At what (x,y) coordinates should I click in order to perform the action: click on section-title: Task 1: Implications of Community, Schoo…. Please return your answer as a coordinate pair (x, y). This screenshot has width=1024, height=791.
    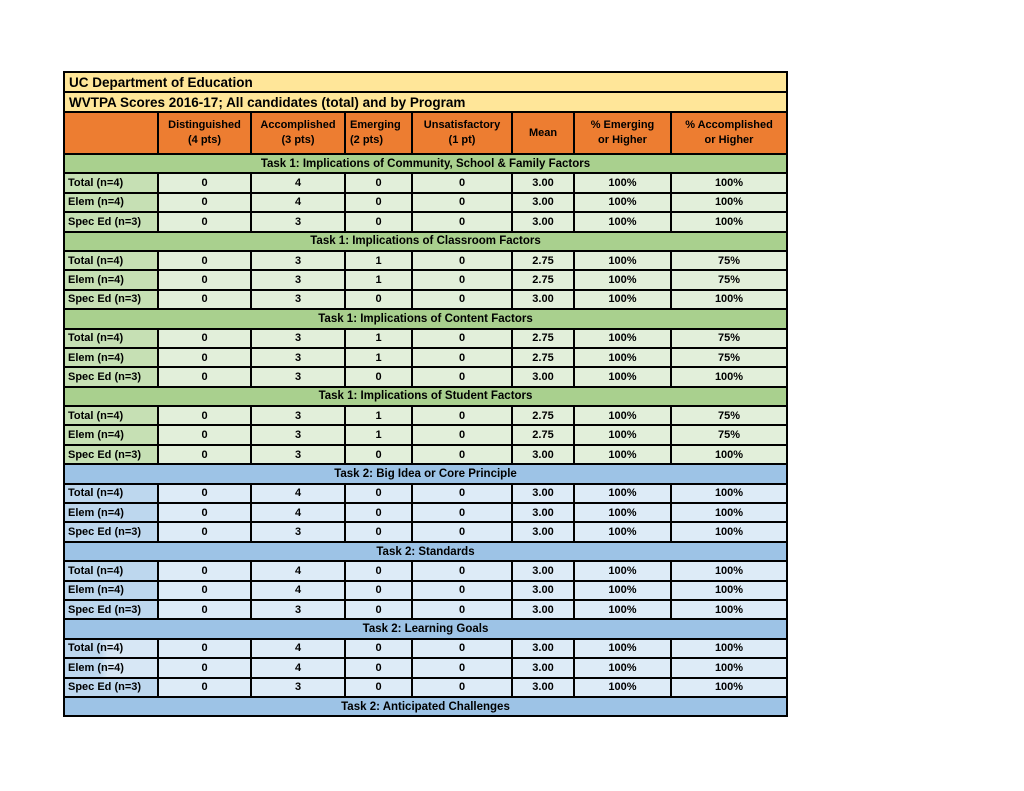
    Looking at the image, I should click on (425, 163).